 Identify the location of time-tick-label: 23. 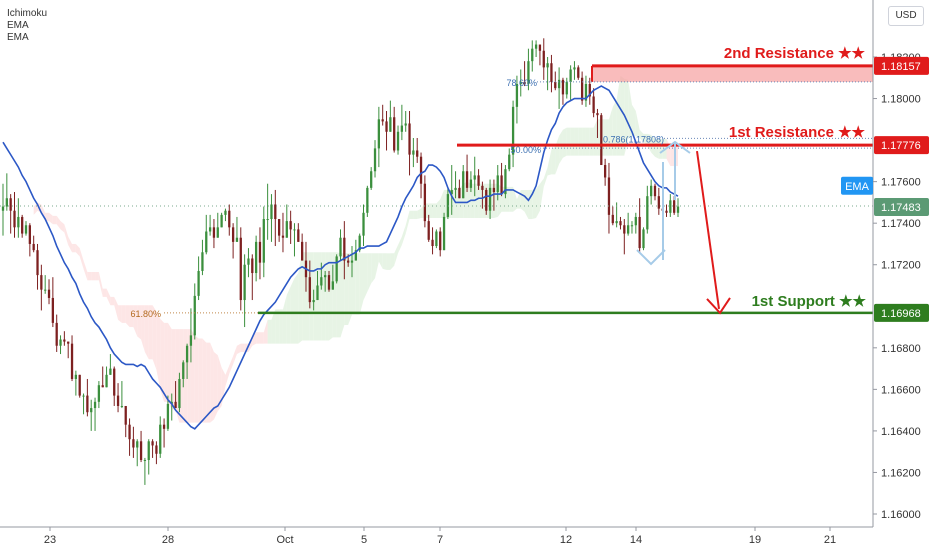
(50, 540).